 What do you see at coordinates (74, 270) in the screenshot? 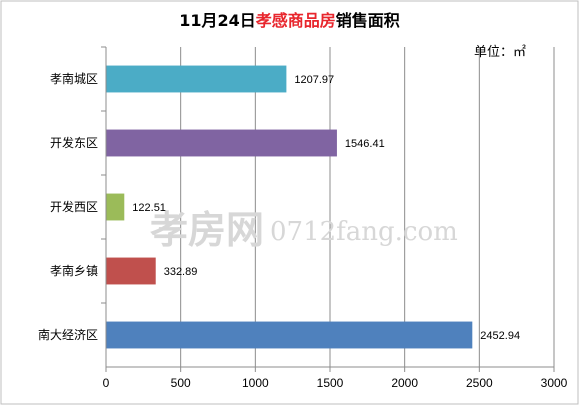
I see `category-label-3: 孝南乡镇` at bounding box center [74, 270].